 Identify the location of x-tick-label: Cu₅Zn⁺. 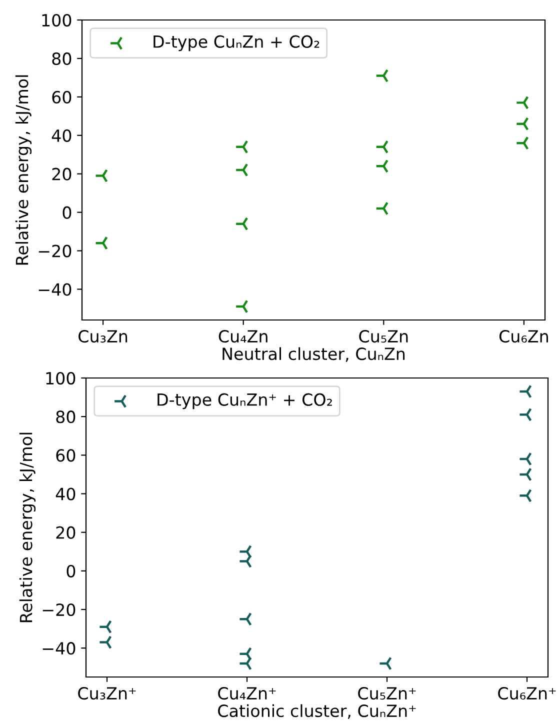
(387, 693).